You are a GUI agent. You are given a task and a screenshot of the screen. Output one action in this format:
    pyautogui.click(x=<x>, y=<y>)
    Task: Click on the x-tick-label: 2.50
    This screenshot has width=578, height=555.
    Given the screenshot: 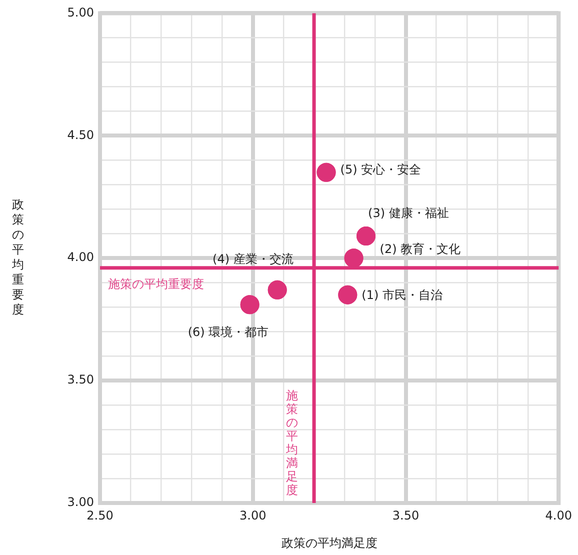 What is the action you would take?
    pyautogui.click(x=100, y=515)
    